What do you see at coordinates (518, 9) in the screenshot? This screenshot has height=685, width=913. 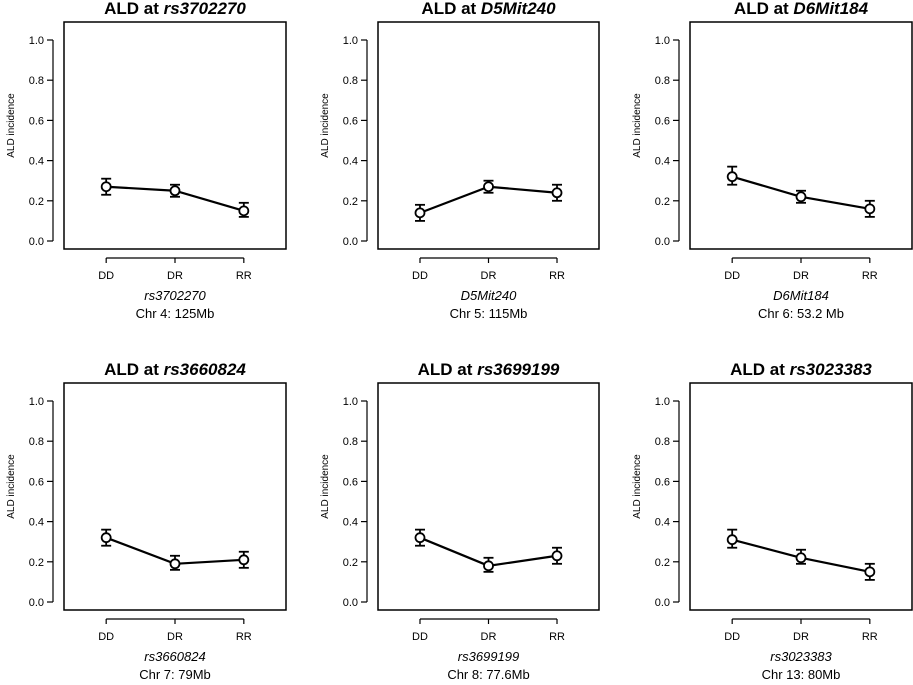 I see `panel-title-marker: D5Mit240` at bounding box center [518, 9].